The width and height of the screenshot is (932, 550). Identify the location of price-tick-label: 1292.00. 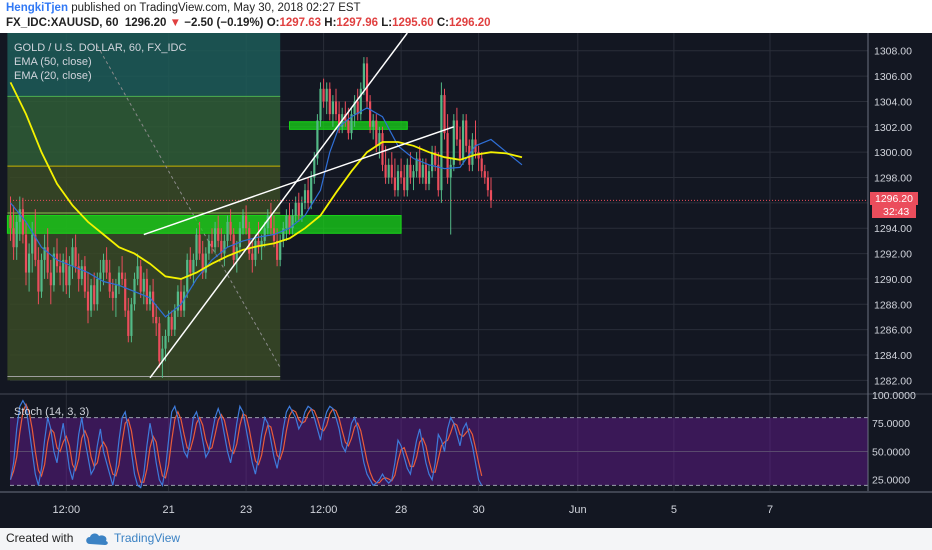
(893, 255).